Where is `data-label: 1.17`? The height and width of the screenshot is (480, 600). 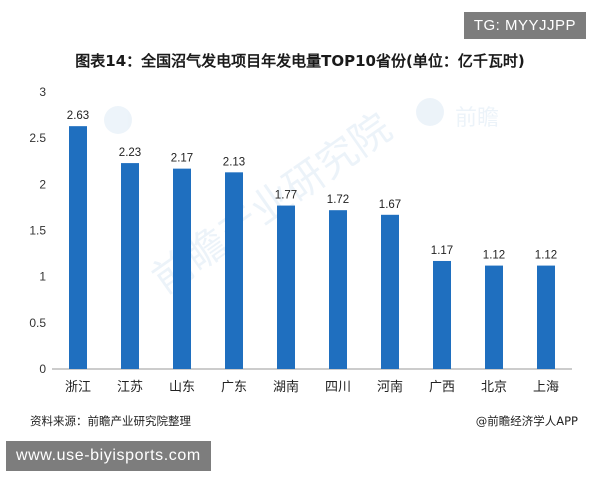
data-label: 1.17 is located at coordinates (442, 251).